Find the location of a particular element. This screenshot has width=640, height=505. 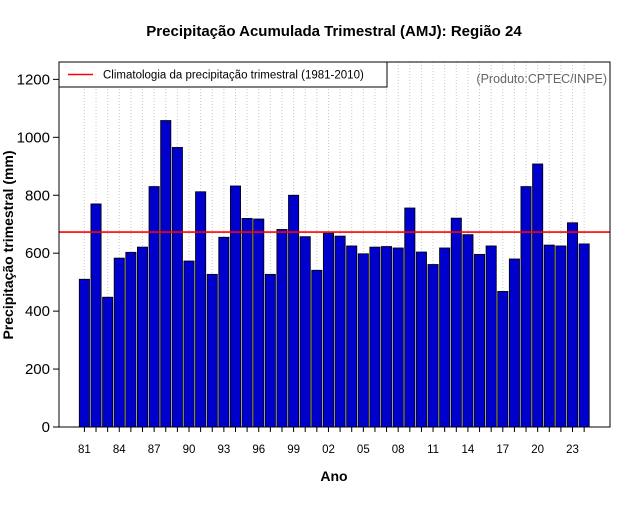

bar-1981 is located at coordinates (84, 353).